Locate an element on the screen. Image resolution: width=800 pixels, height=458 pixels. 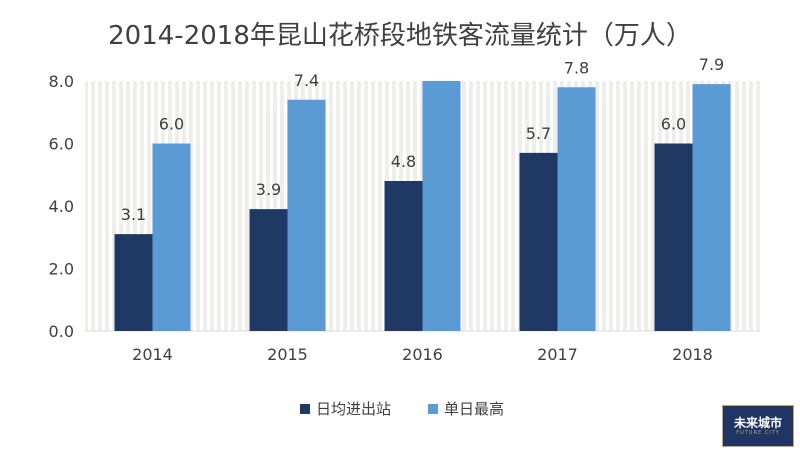
data-label: 5.7 is located at coordinates (538, 133).